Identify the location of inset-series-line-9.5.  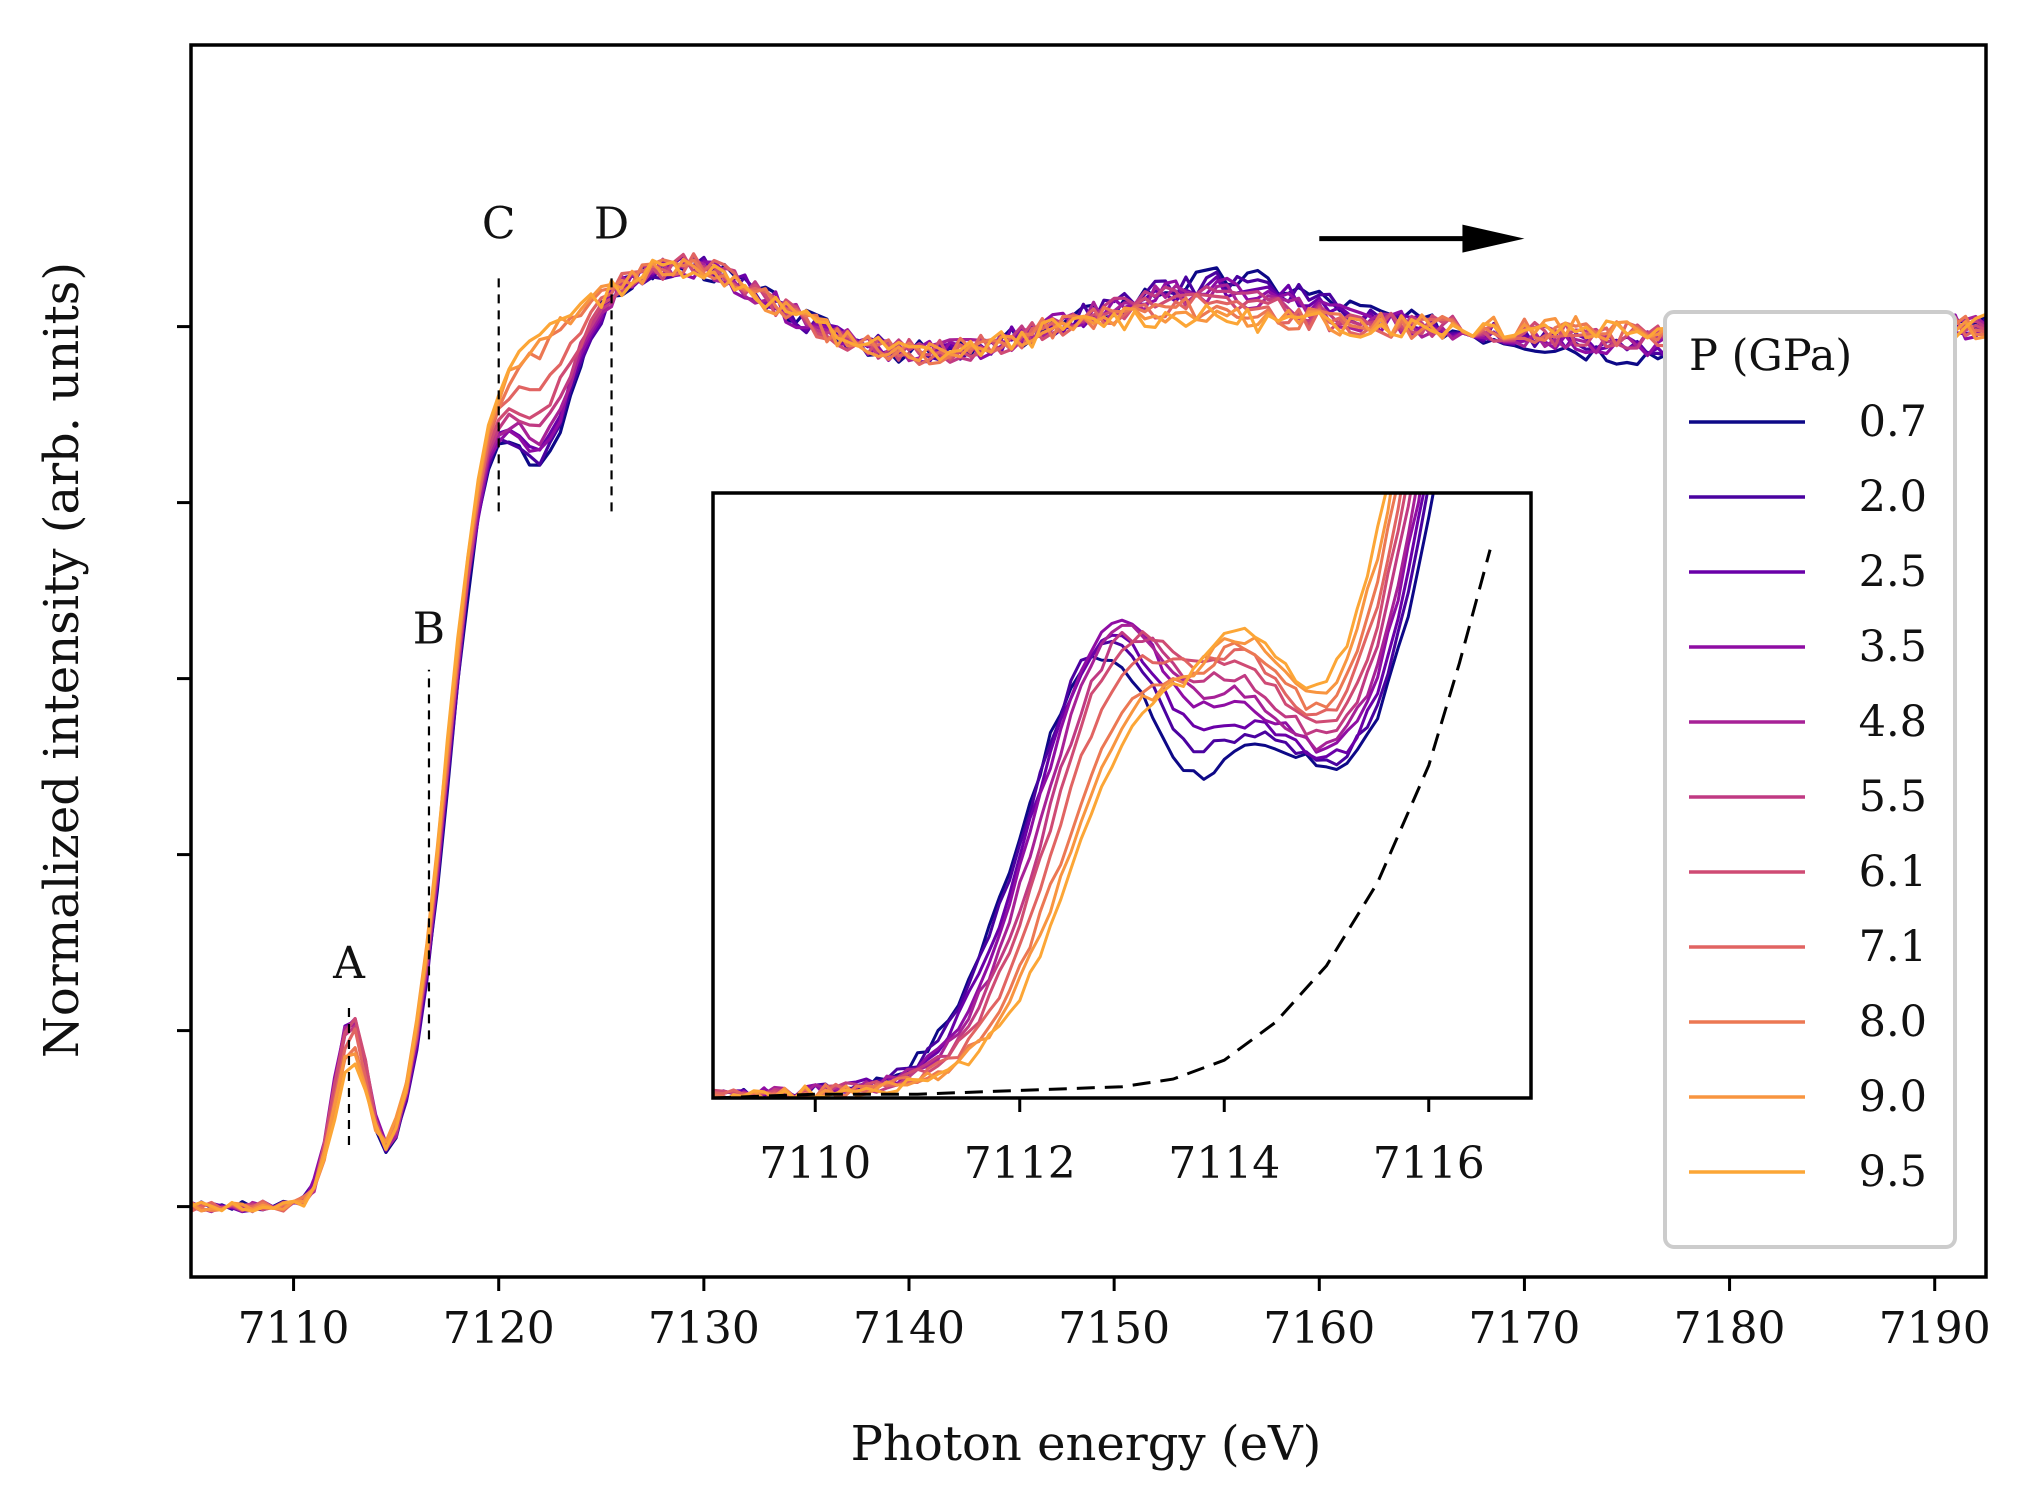
(1050, 795).